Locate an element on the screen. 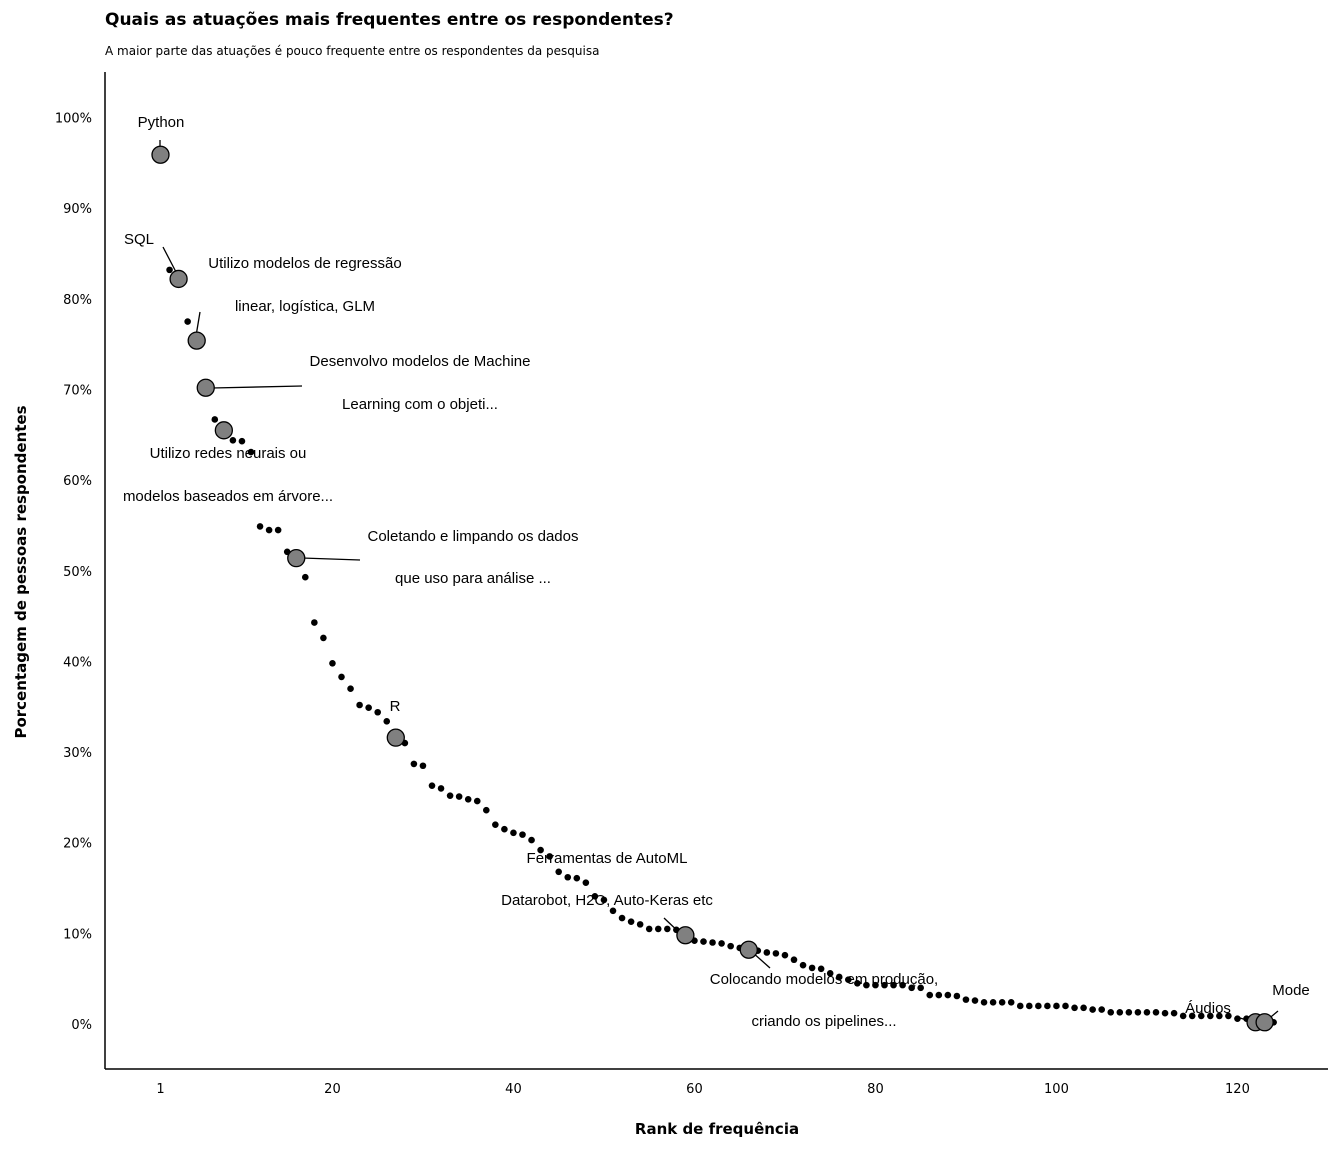  y-tick-label: 70% is located at coordinates (77, 390).